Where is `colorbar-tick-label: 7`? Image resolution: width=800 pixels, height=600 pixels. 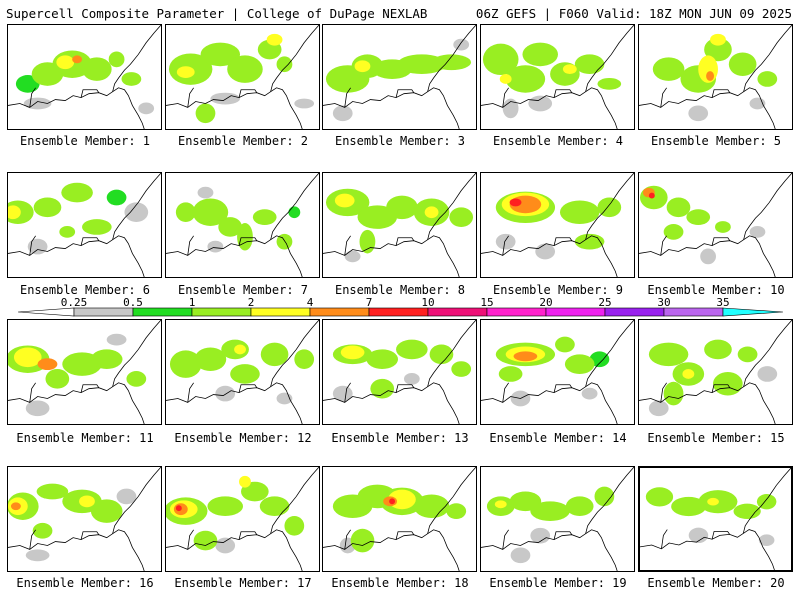
colorbar-tick-label: 7 is located at coordinates (369, 302).